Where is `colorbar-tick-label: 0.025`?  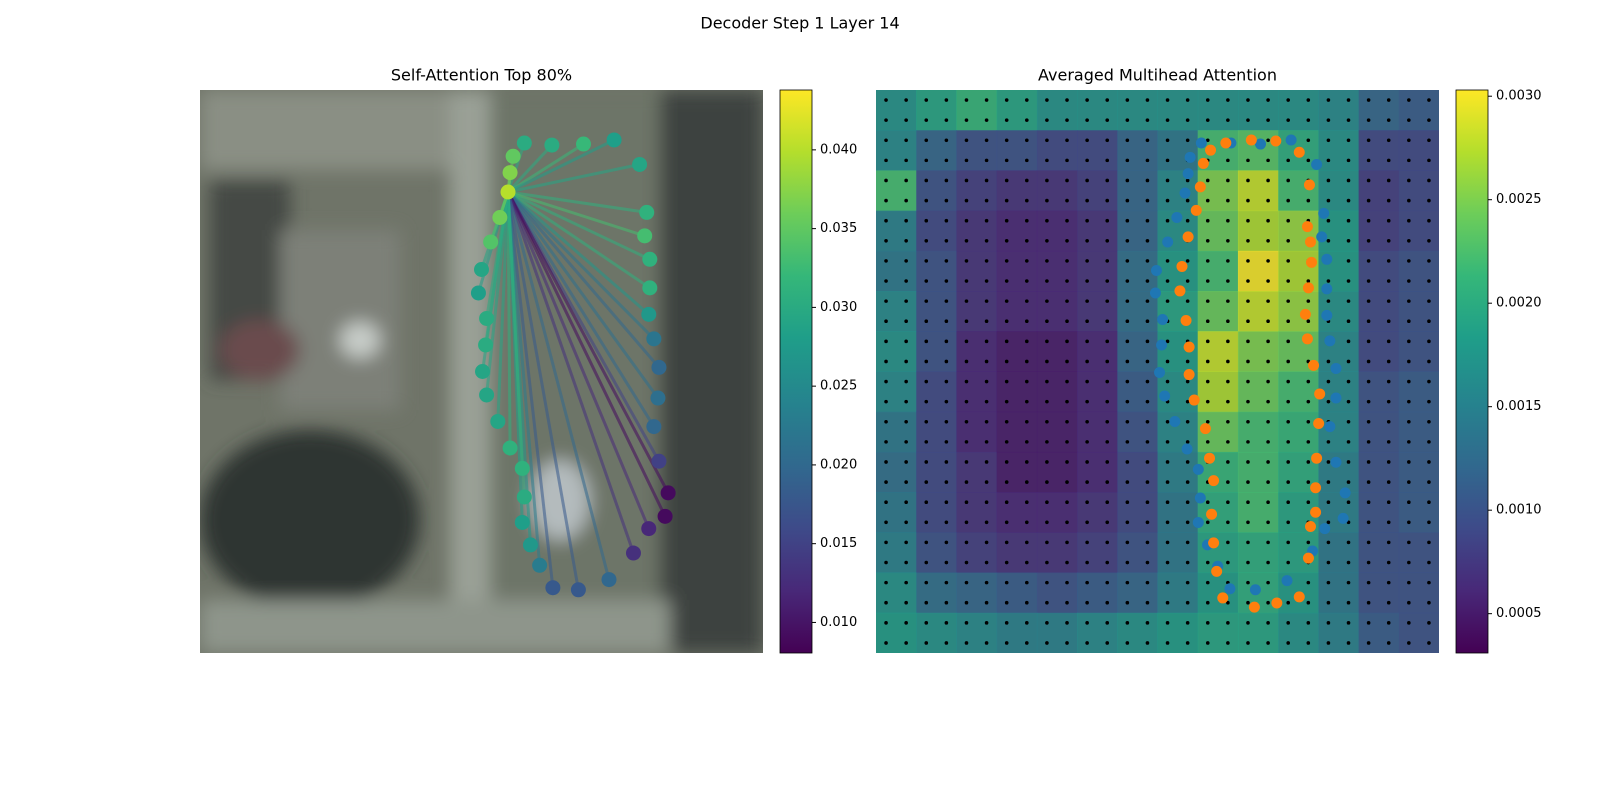
colorbar-tick-label: 0.025 is located at coordinates (838, 386).